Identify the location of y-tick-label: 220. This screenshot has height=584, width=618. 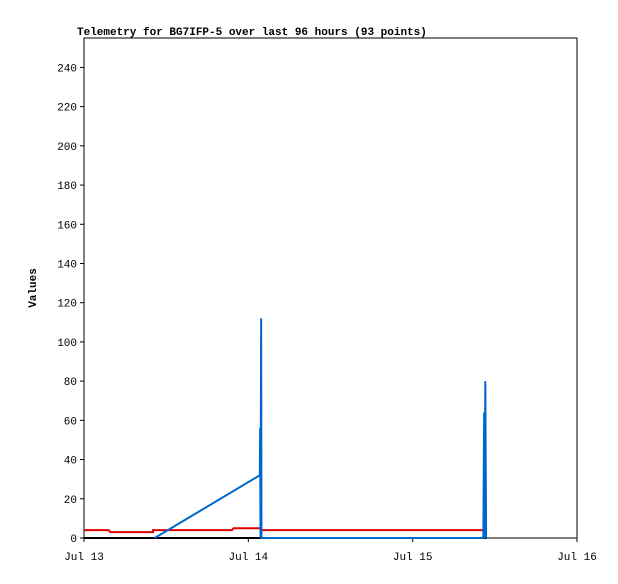
(67, 109).